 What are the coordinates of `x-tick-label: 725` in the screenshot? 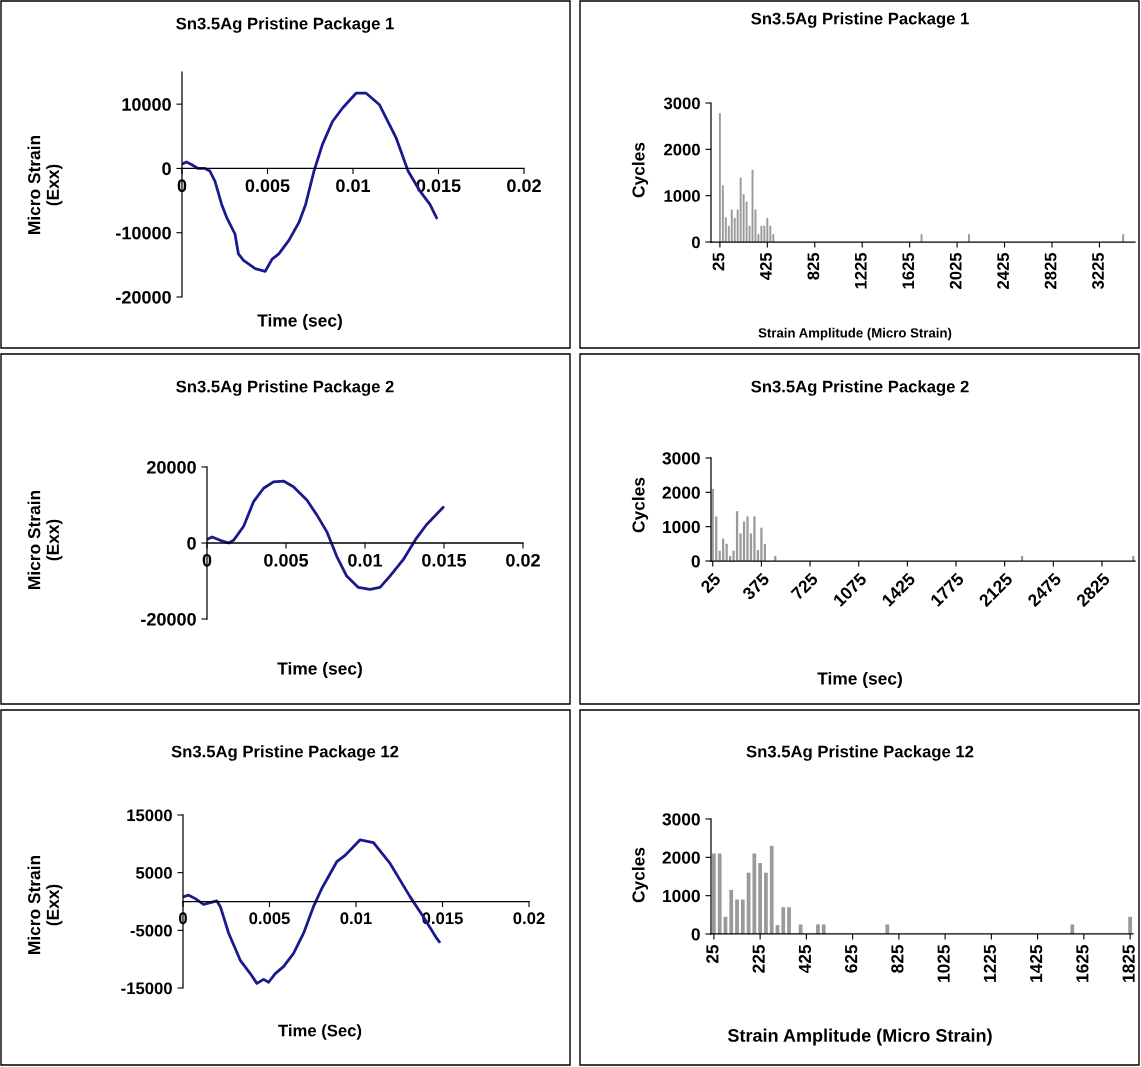 It's located at (804, 586).